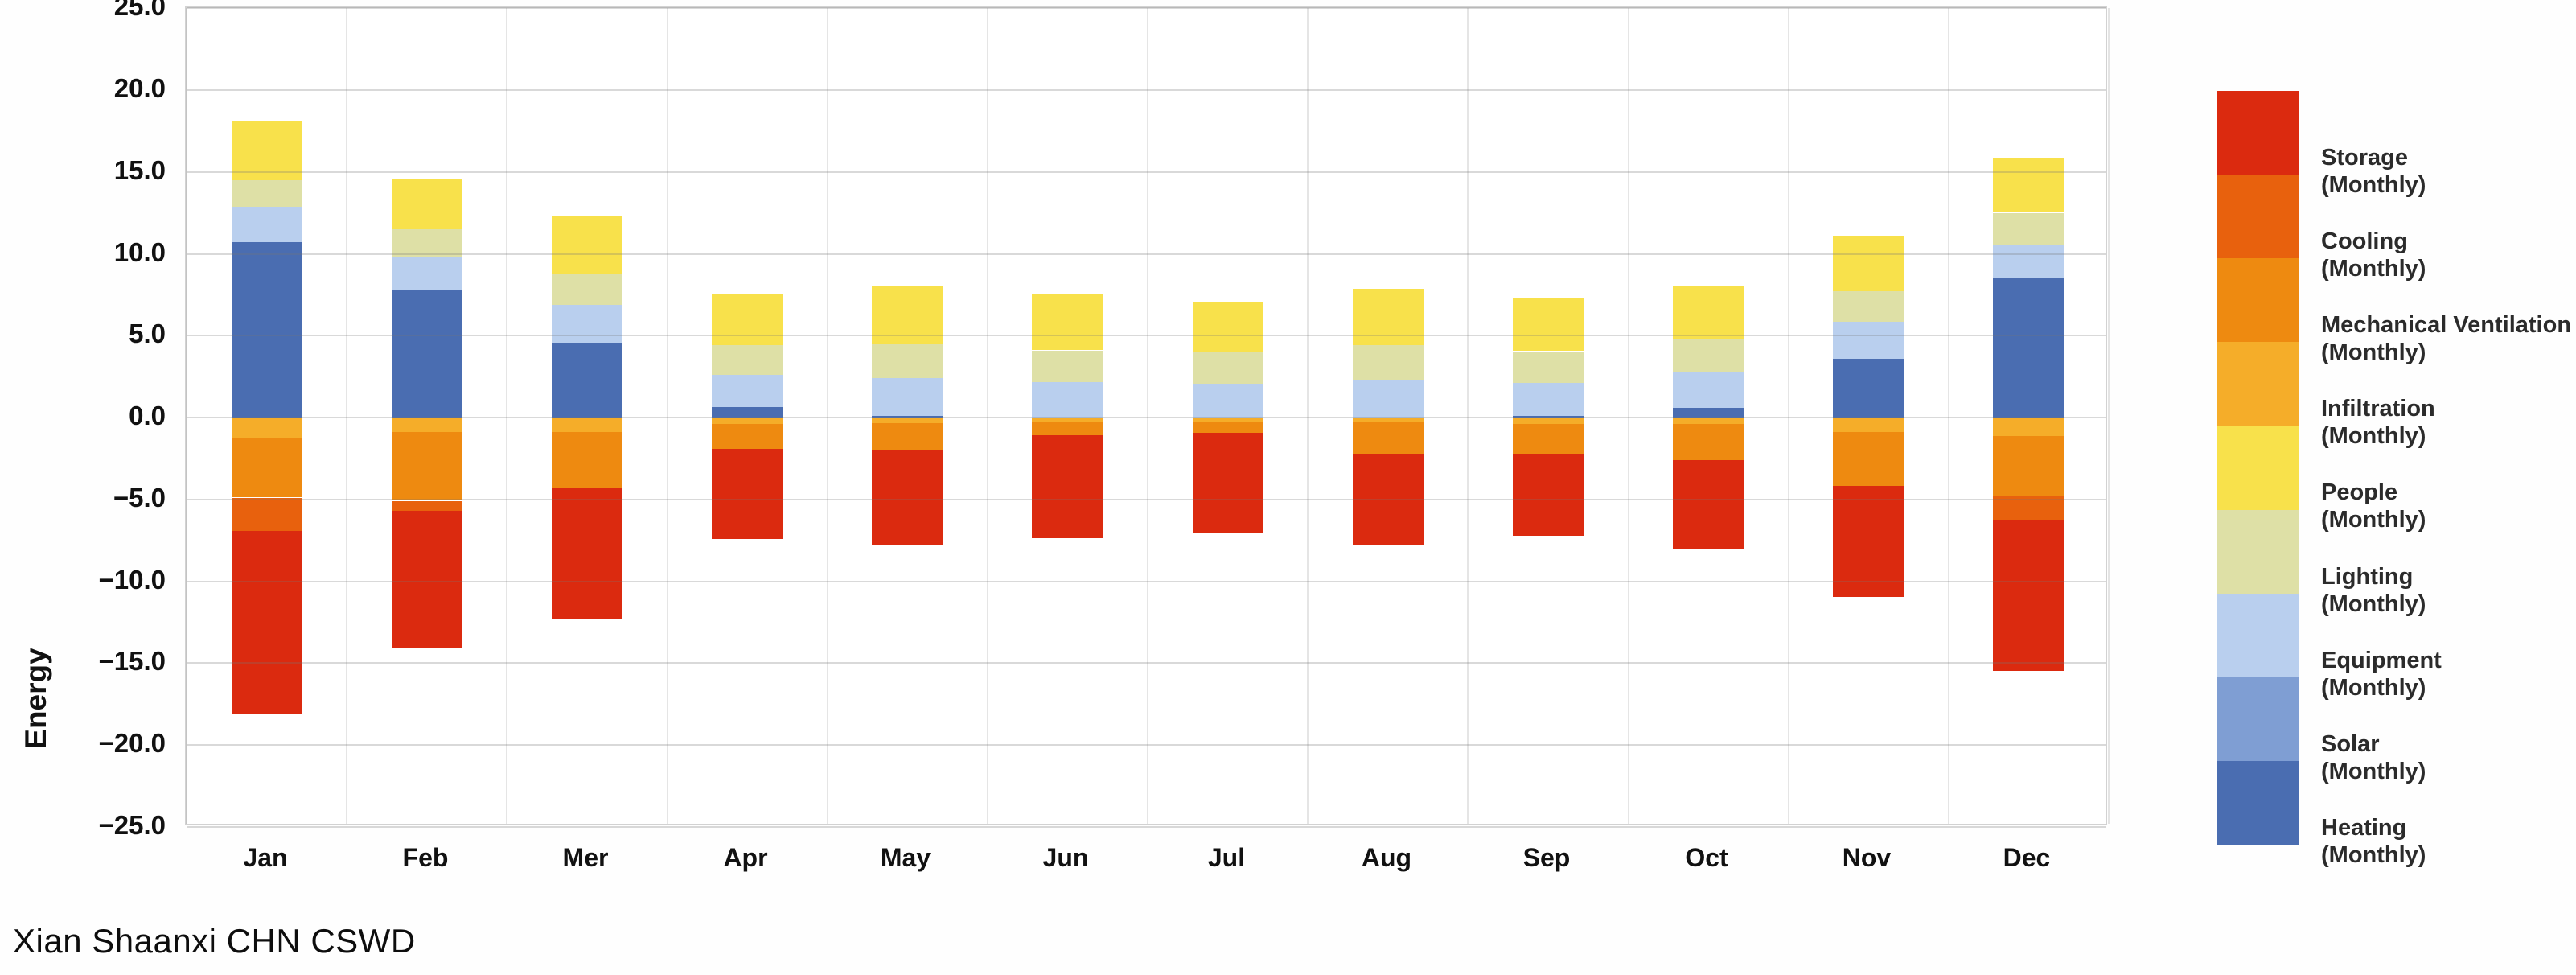 This screenshot has height=975, width=2576. Describe the element at coordinates (2373, 771) in the screenshot. I see `legend-sublabel-solar: (Monthly)` at that location.